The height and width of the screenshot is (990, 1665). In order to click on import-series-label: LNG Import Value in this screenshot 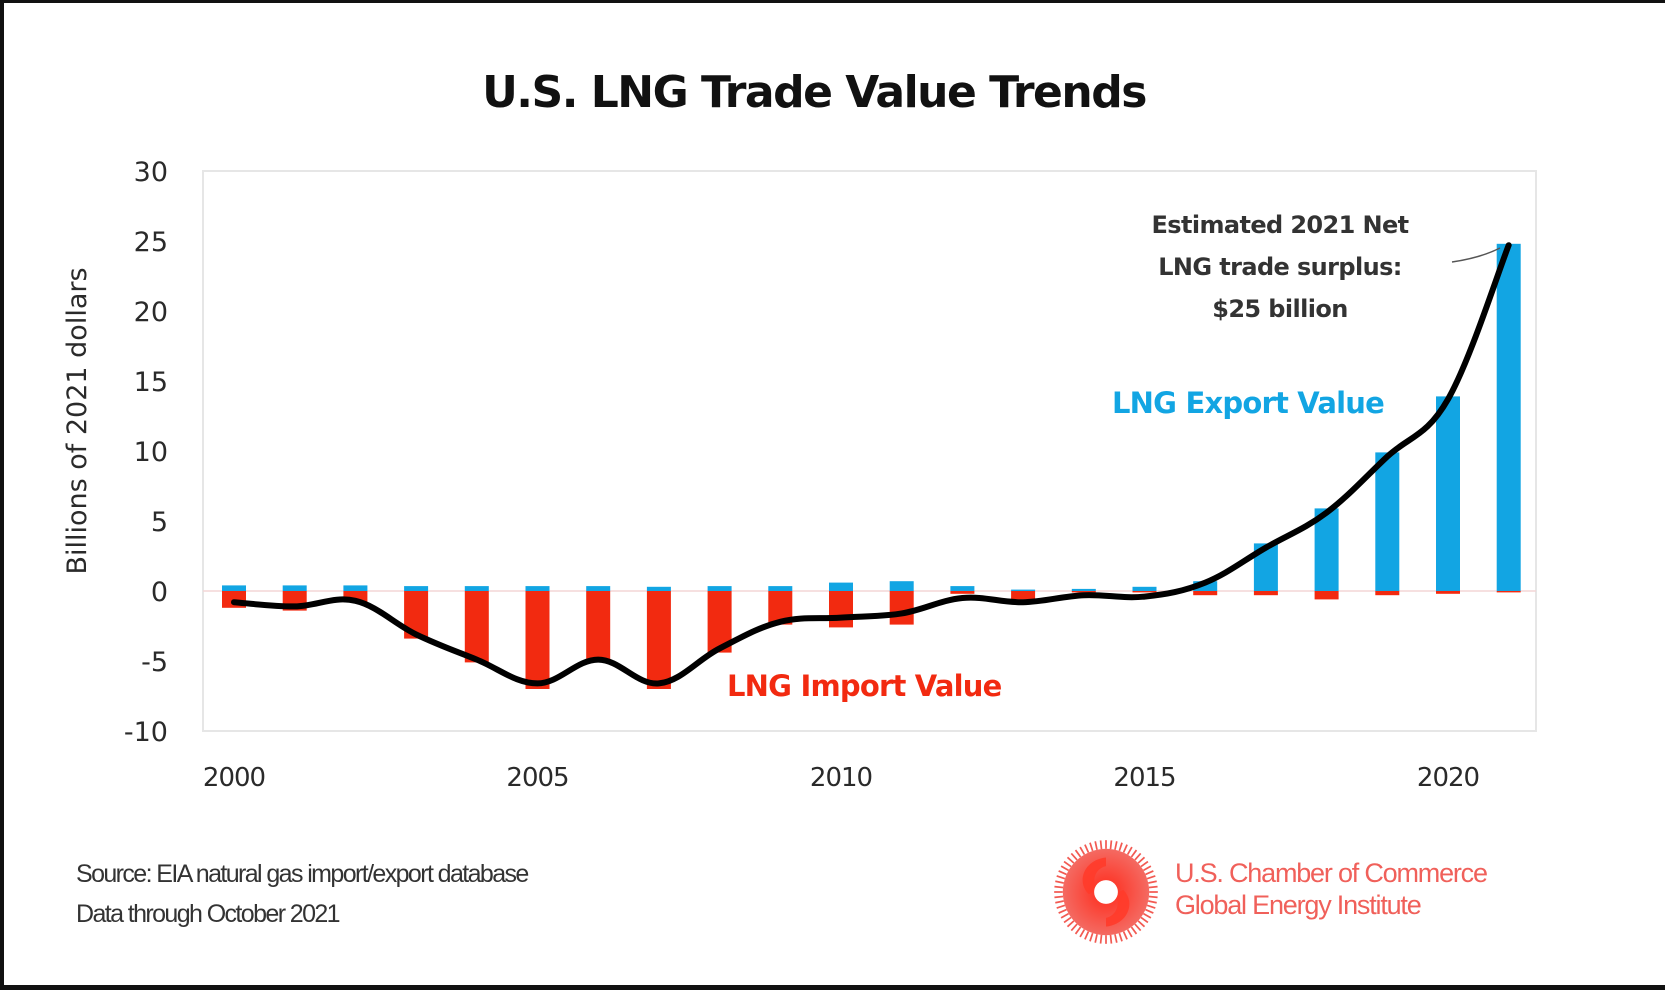, I will do `click(864, 686)`.